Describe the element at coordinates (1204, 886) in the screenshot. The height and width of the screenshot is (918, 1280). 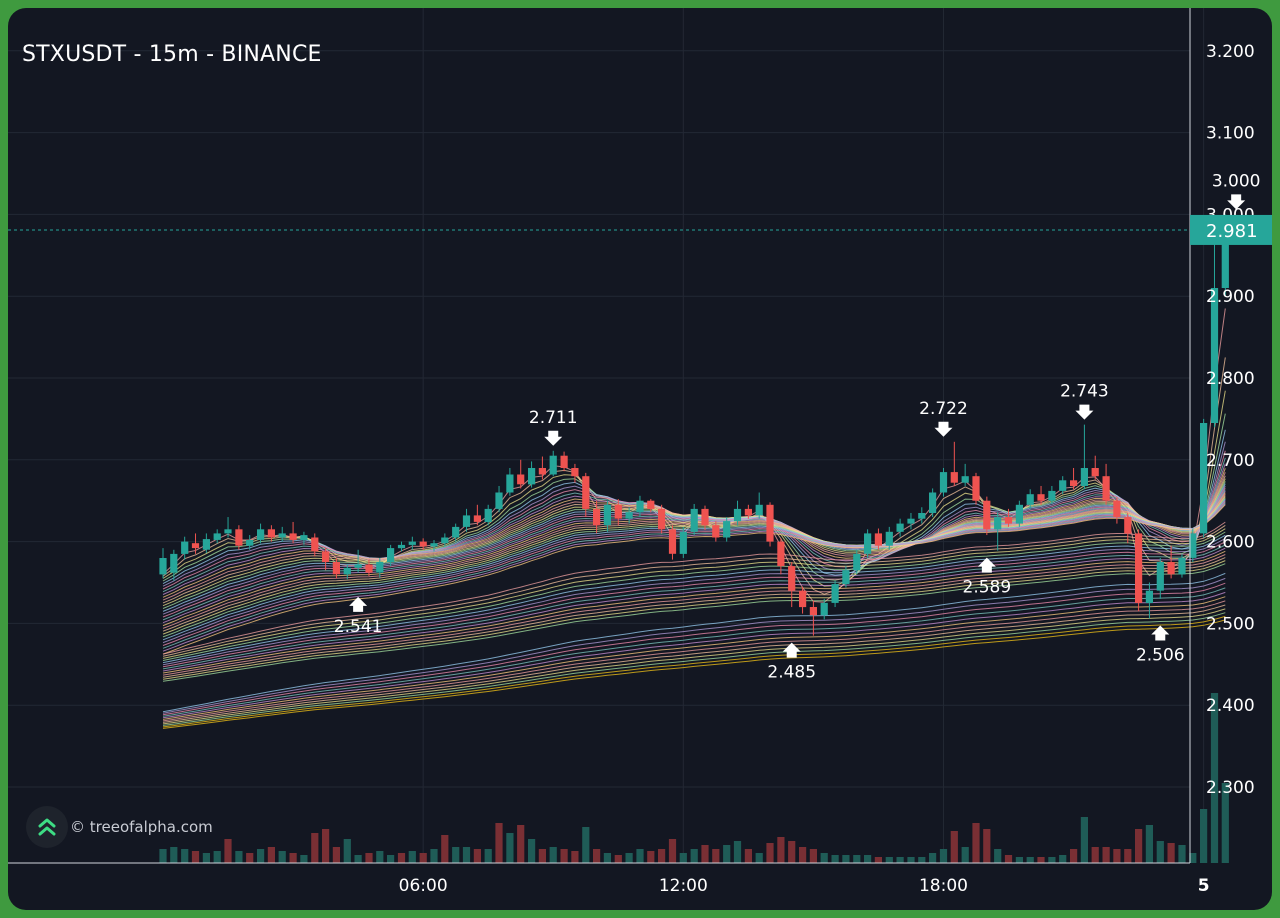
I see `x-tick-label: 5` at that location.